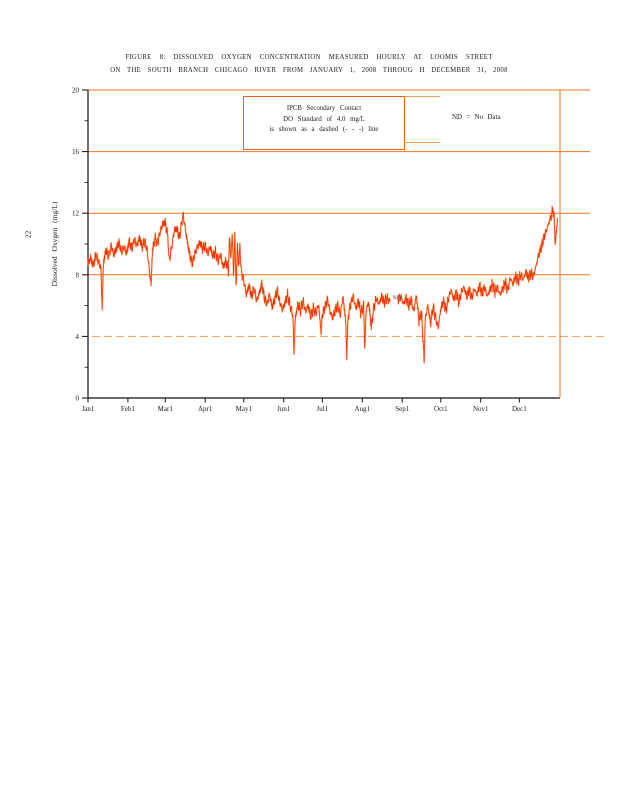 Image resolution: width=618 pixels, height=800 pixels. What do you see at coordinates (519, 409) in the screenshot?
I see `x-tick-label: Dec1` at bounding box center [519, 409].